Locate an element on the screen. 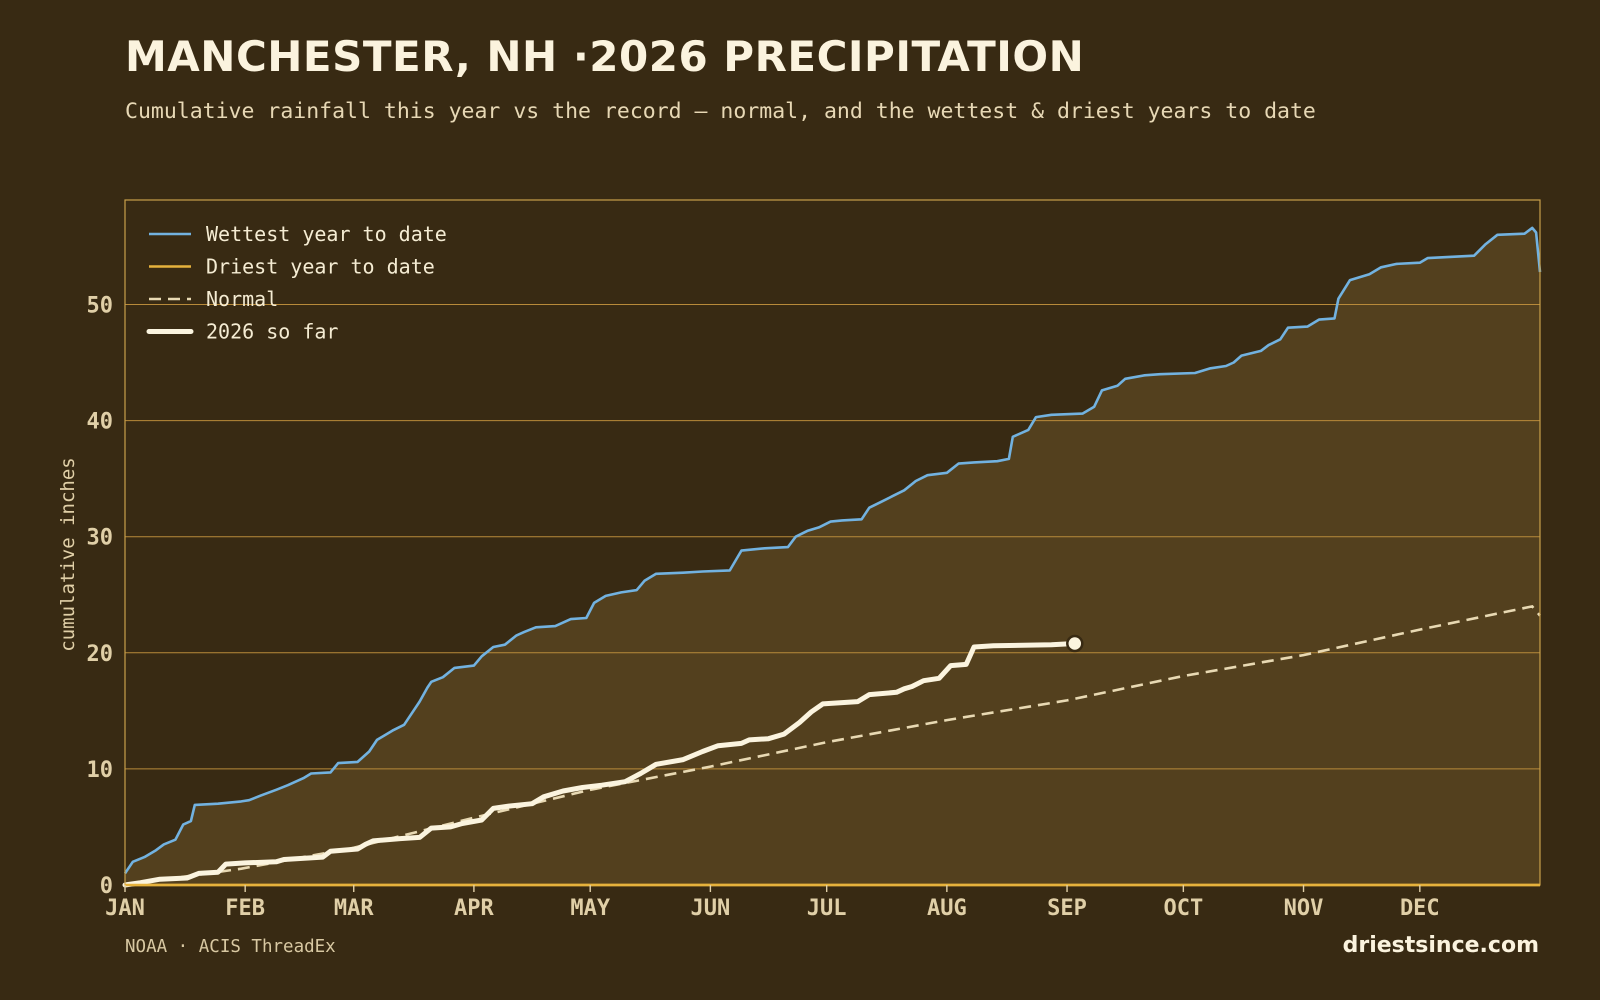  x-tick-label: APR is located at coordinates (474, 908).